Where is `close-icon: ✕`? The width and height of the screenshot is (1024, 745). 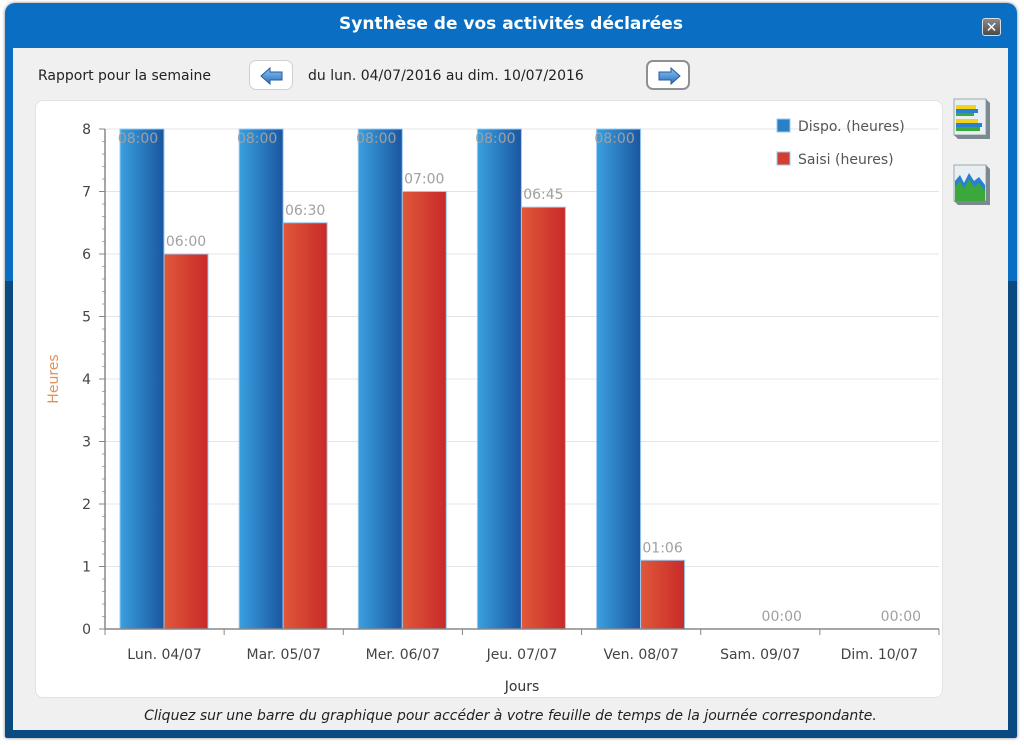 close-icon: ✕ is located at coordinates (991, 28).